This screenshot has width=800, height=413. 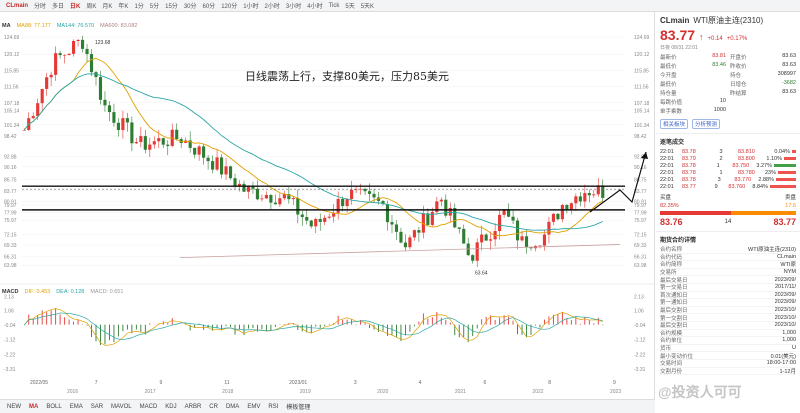 What do you see at coordinates (254, 406) in the screenshot?
I see `indicator-tab: EMV` at bounding box center [254, 406].